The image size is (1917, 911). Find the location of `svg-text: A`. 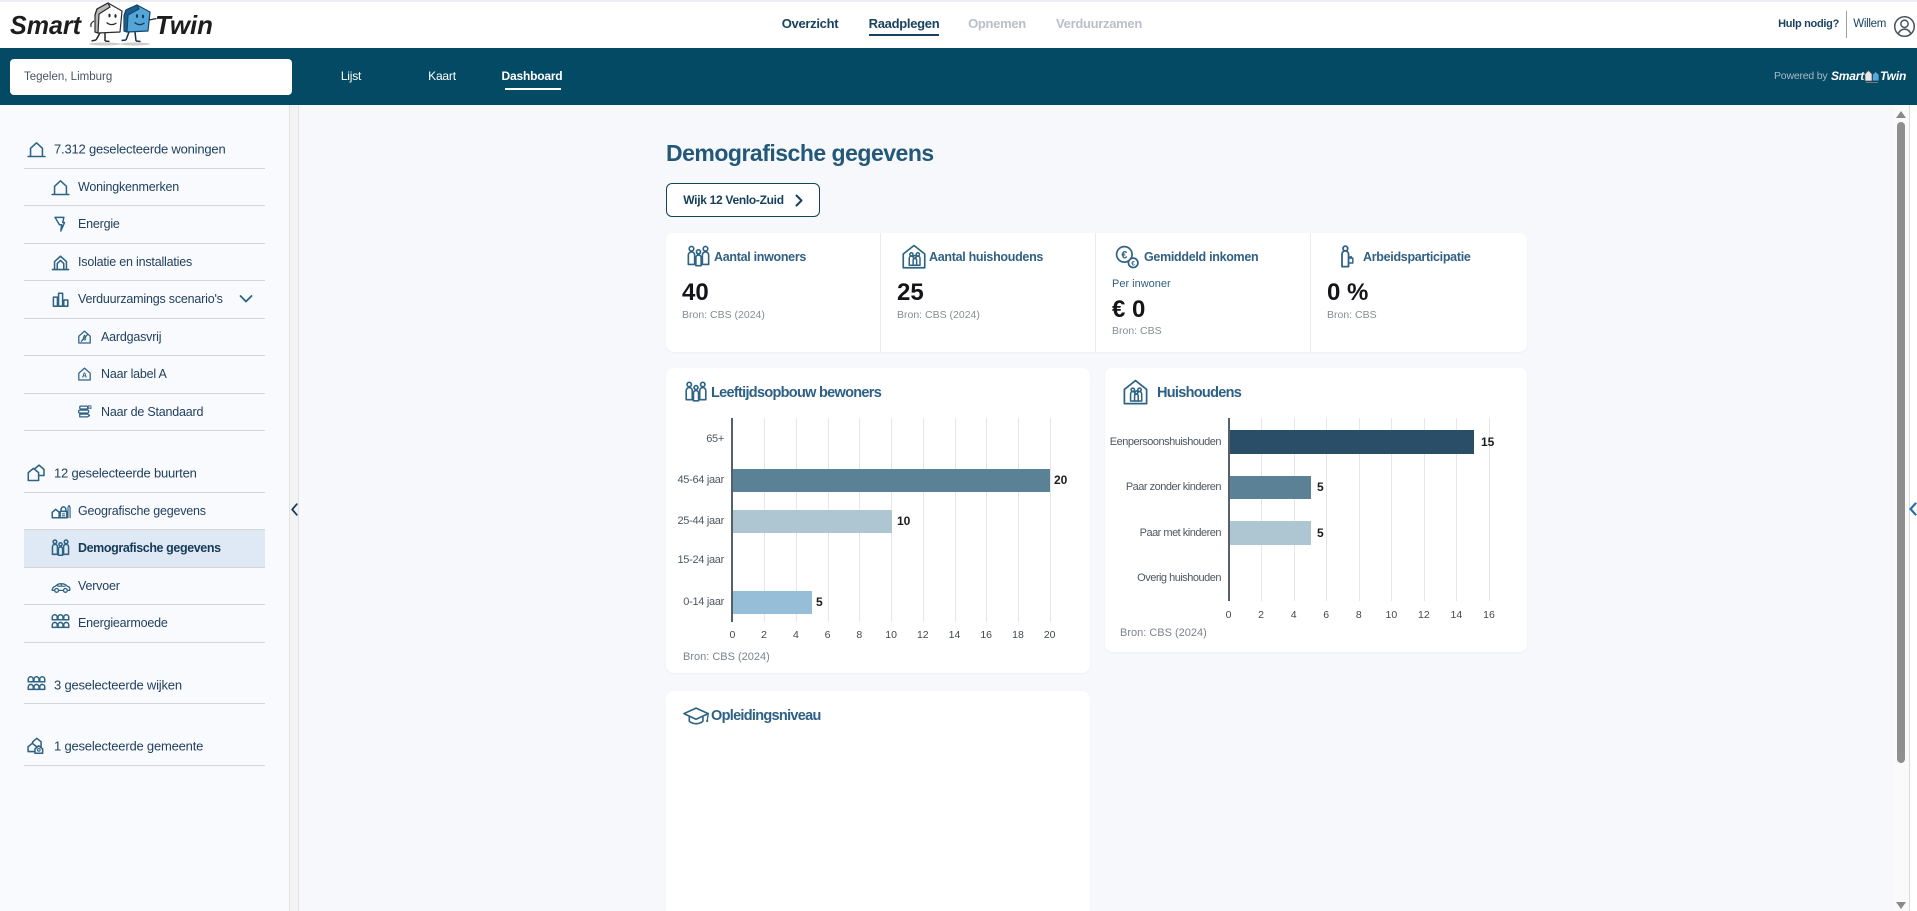

svg-text: A is located at coordinates (84, 376).